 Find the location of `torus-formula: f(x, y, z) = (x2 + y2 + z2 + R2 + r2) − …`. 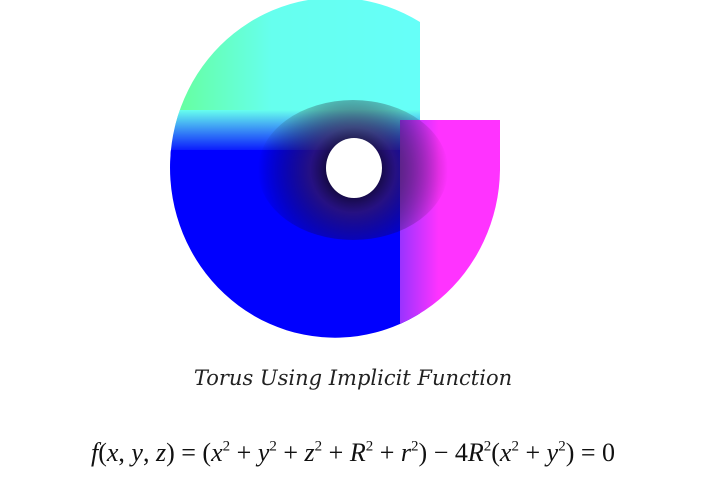

torus-formula: f(x, y, z) = (x2 + y2 + z2 + R2 + r2) − … is located at coordinates (353, 452).